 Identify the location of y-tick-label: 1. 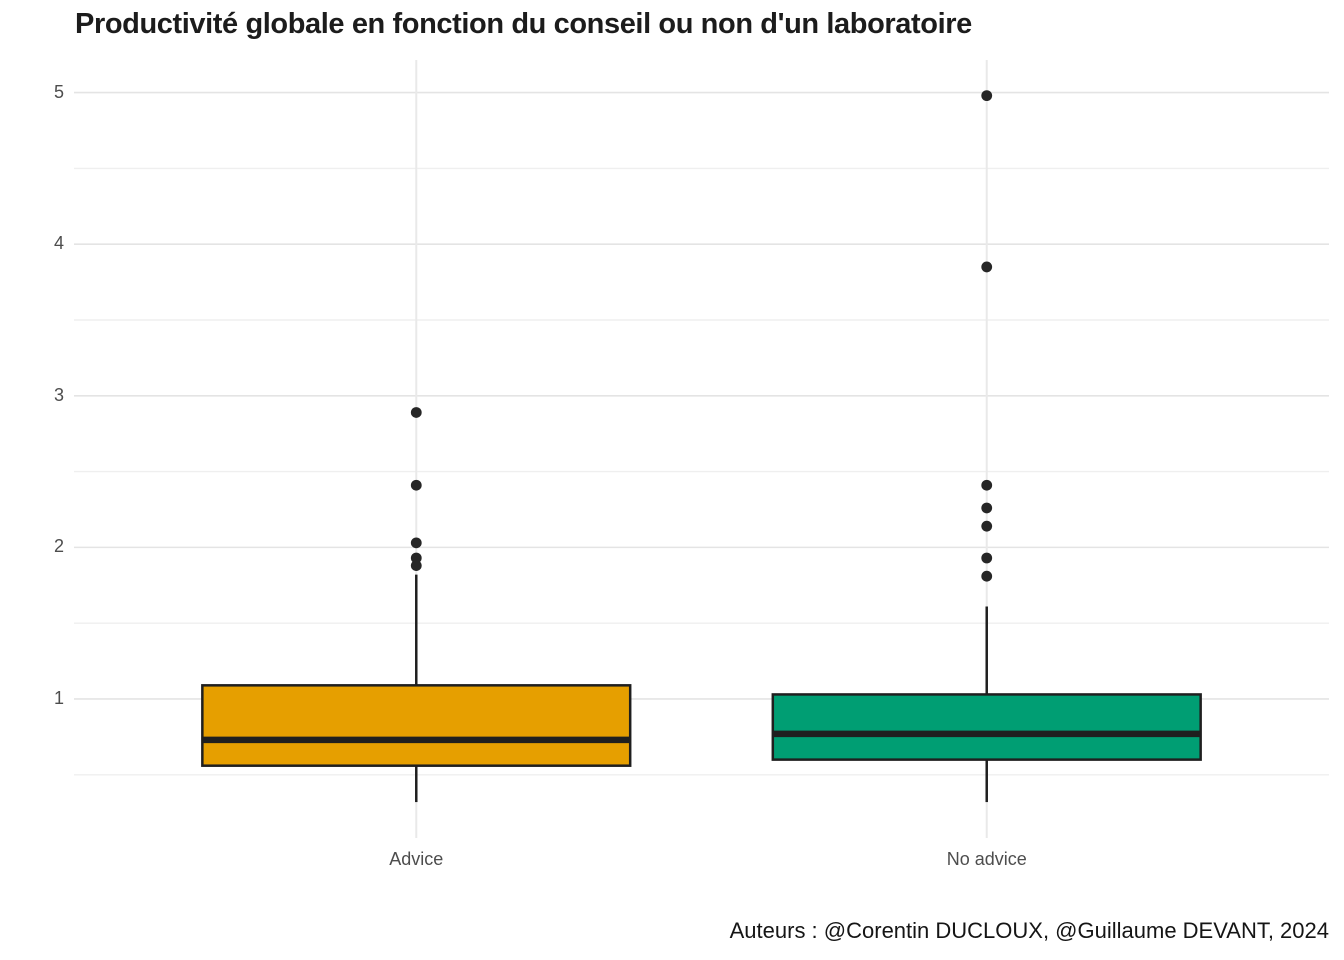
(58, 698).